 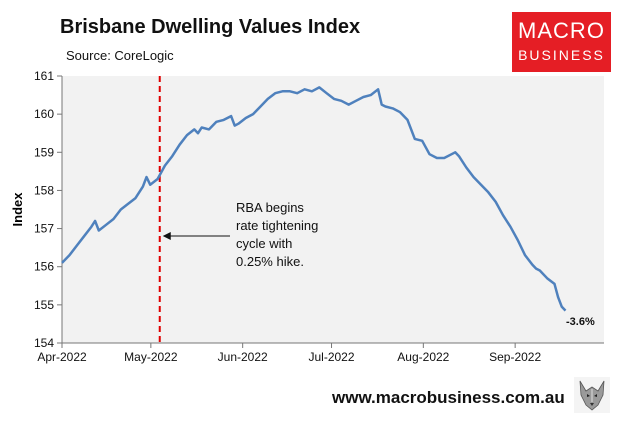 What do you see at coordinates (44, 152) in the screenshot?
I see `y-tick-label: 159` at bounding box center [44, 152].